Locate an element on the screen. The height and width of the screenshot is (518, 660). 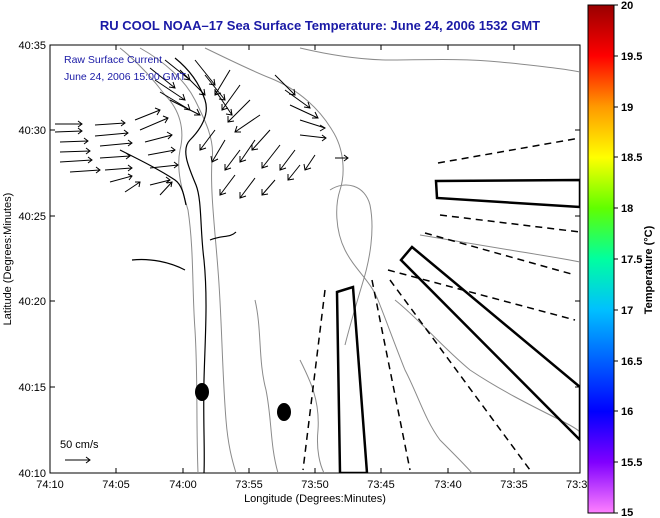
colorbar-tick-label: 17.5 is located at coordinates (631, 260).